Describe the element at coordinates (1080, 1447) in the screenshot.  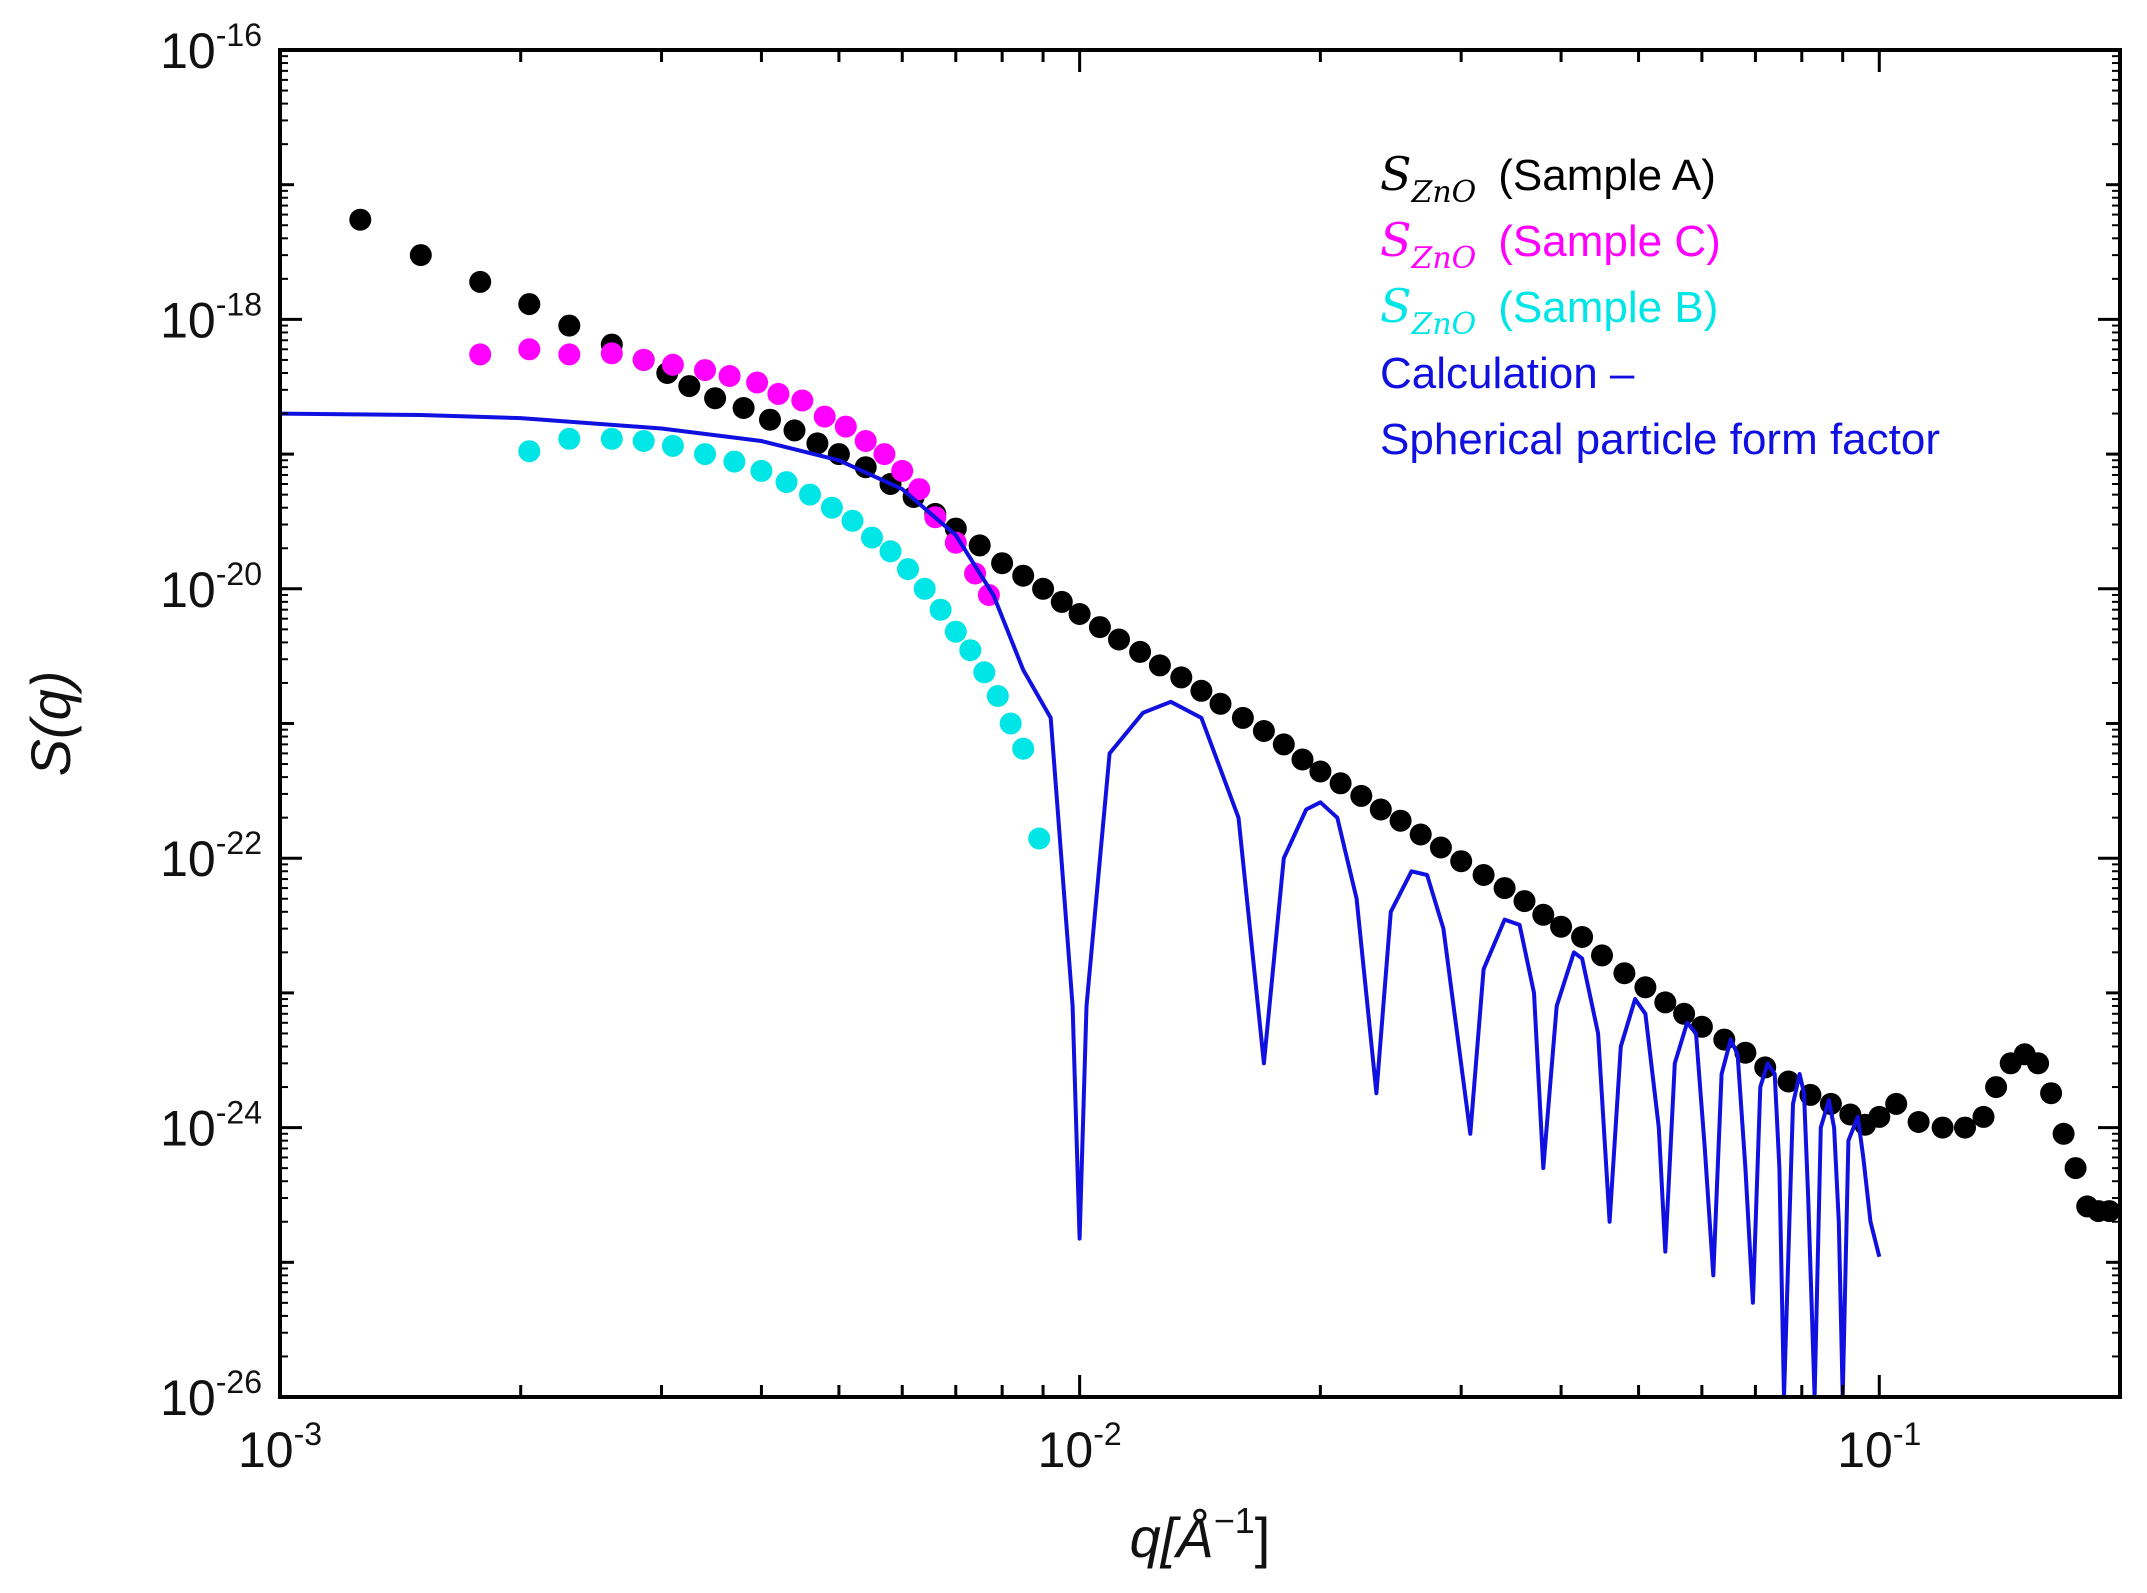
I see `x-tick-label: 10⁻²` at that location.